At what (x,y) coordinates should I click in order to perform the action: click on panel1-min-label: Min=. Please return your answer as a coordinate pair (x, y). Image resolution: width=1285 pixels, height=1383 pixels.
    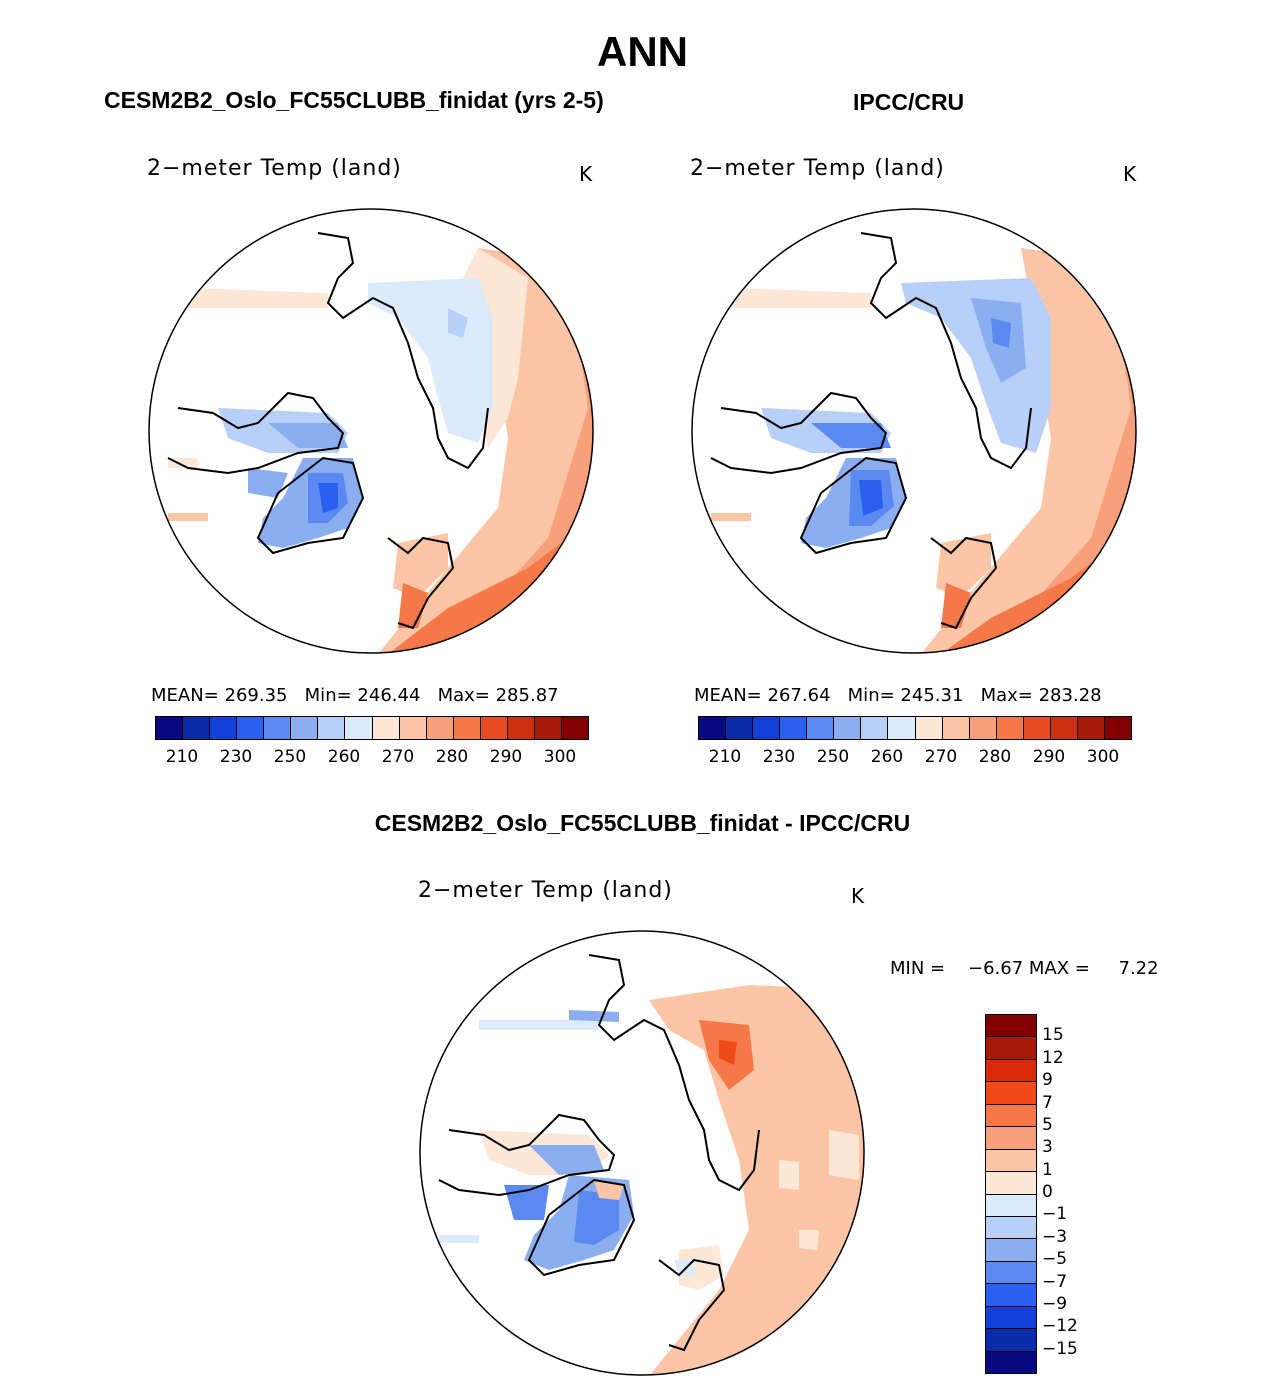
    Looking at the image, I should click on (328, 695).